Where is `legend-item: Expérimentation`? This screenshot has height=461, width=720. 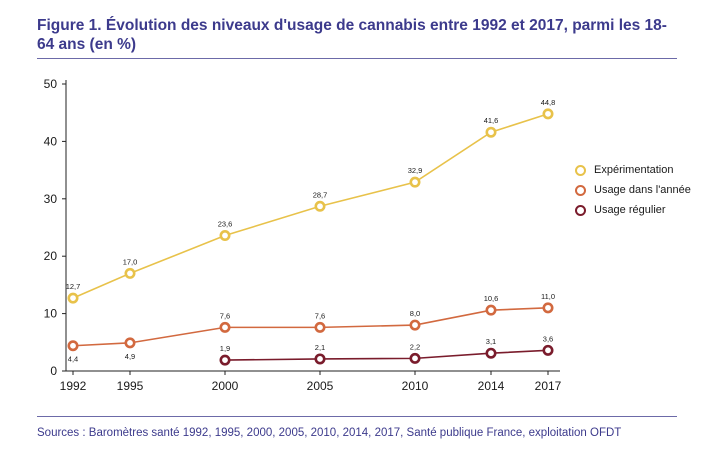
legend-item: Expérimentation is located at coordinates (633, 170).